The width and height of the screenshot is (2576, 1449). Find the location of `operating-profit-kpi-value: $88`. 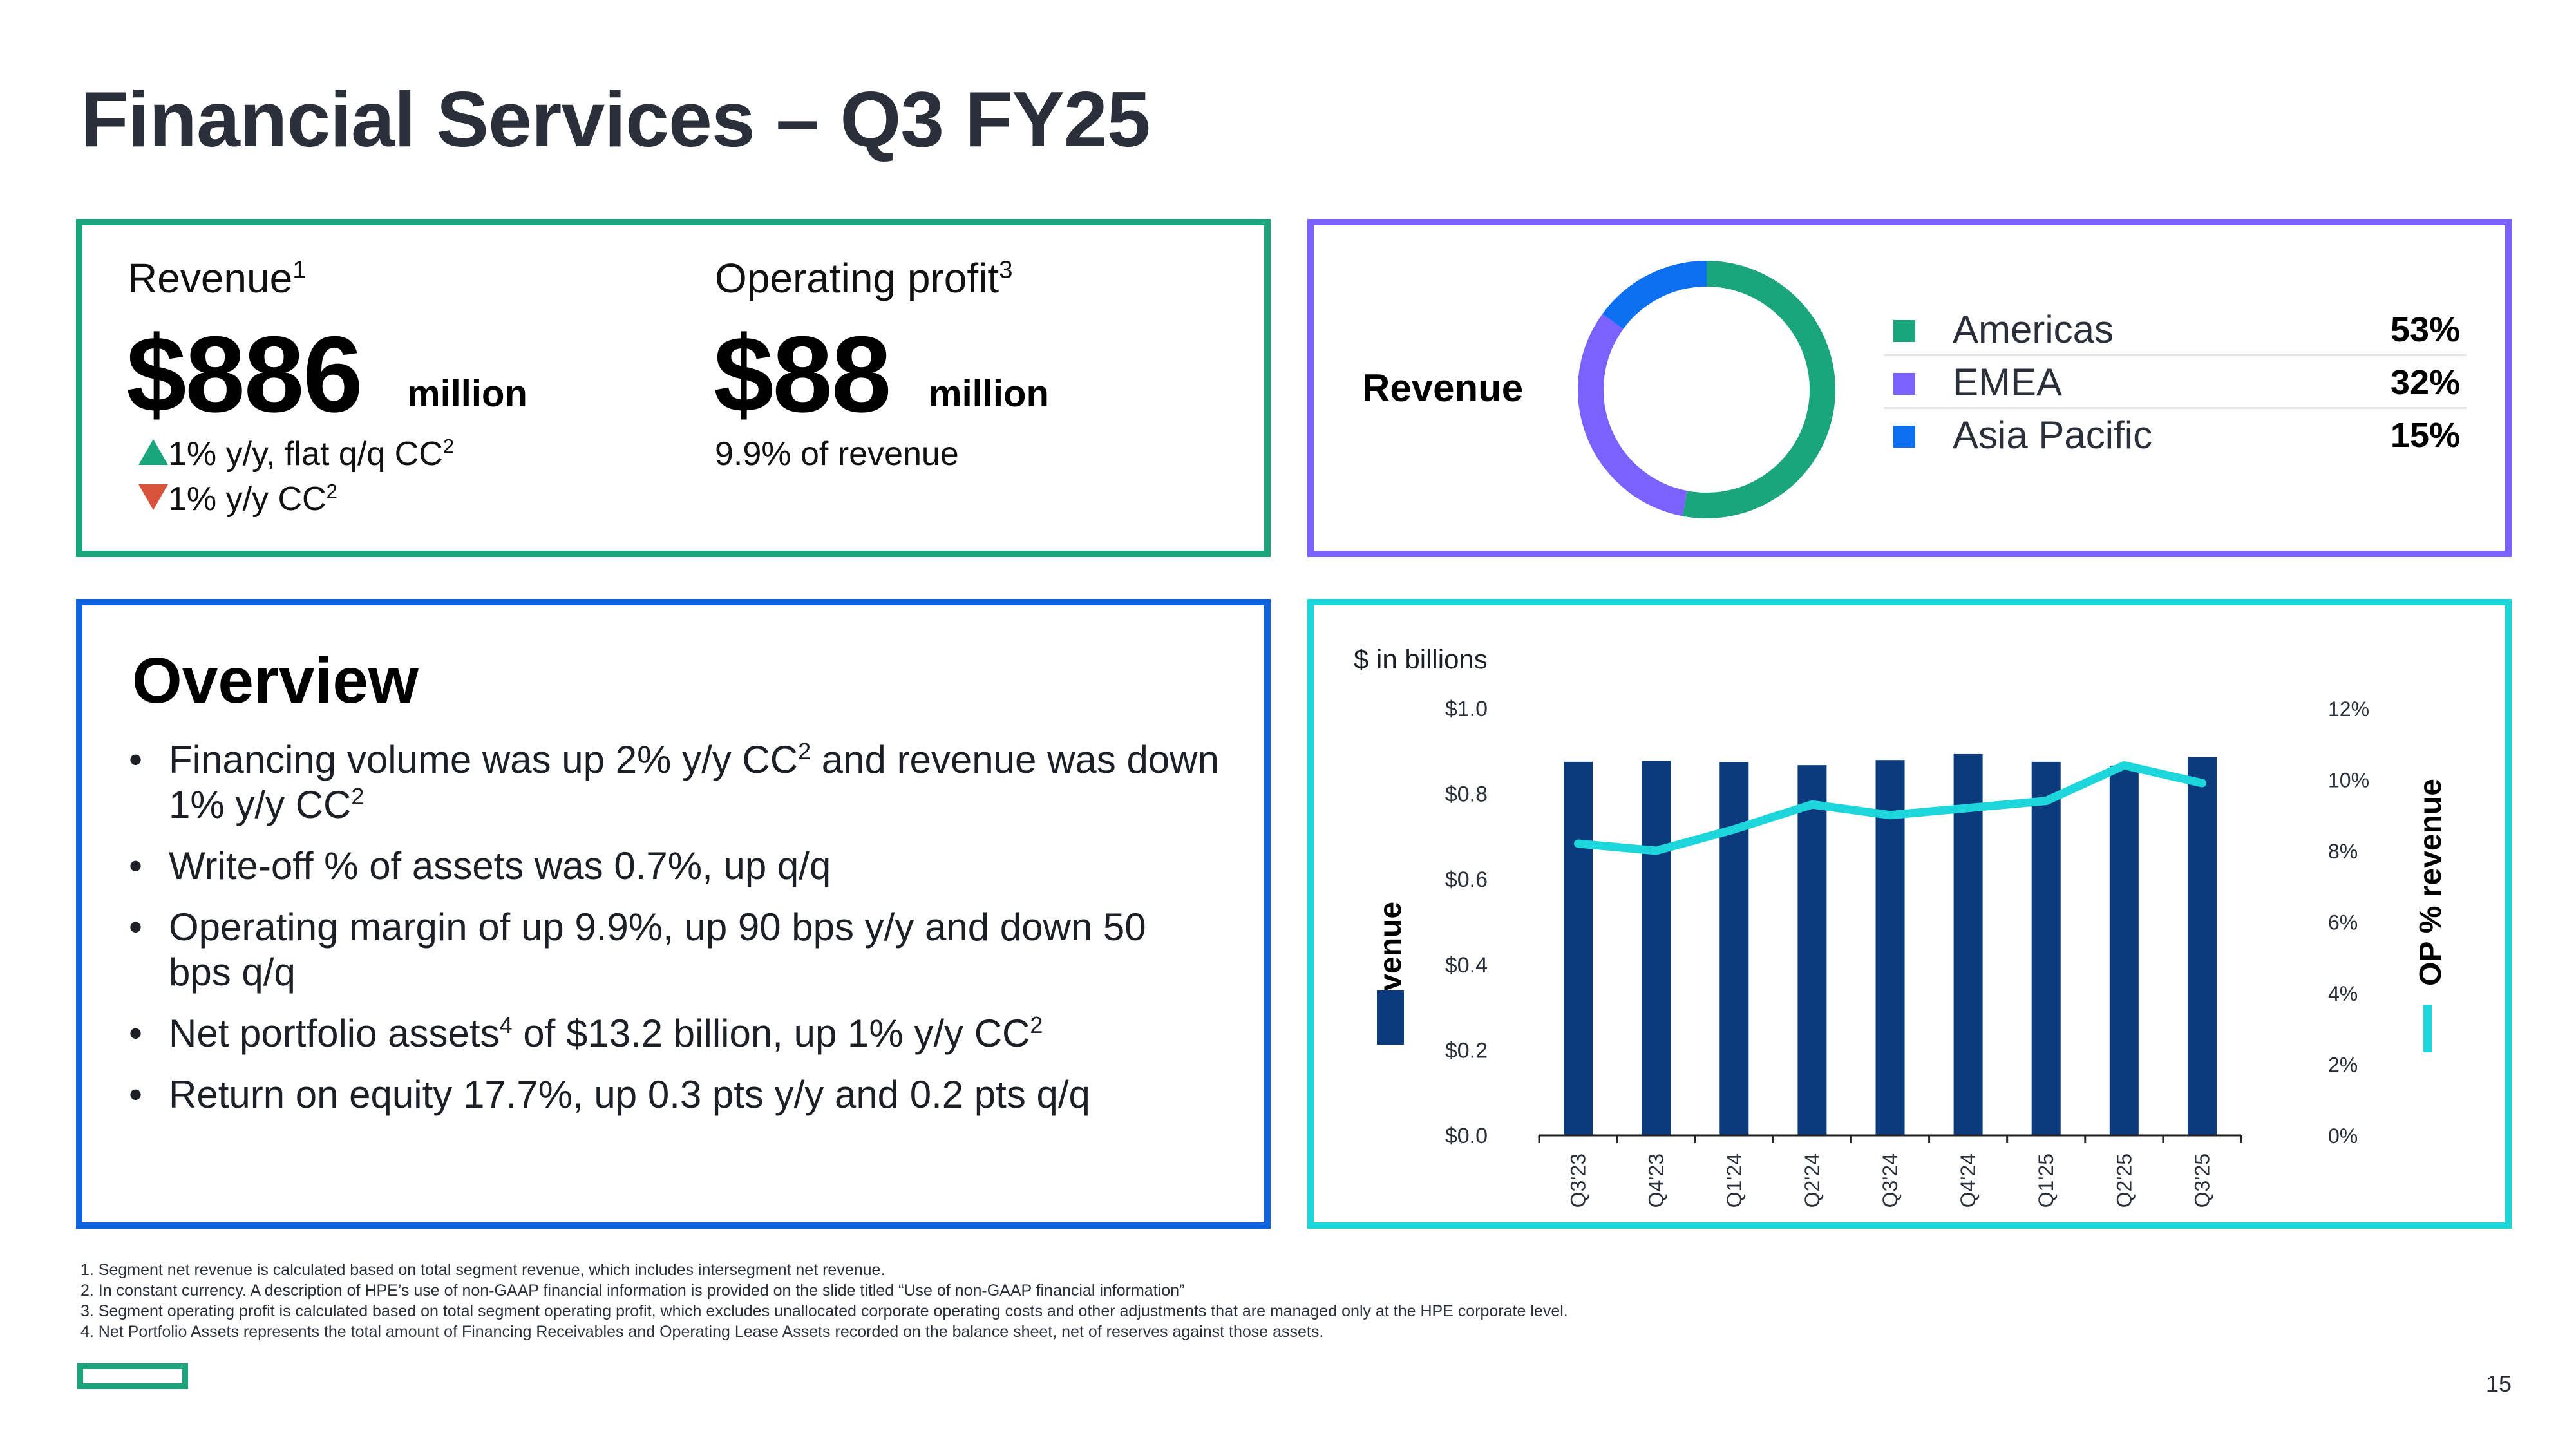

operating-profit-kpi-value: $88 is located at coordinates (803, 374).